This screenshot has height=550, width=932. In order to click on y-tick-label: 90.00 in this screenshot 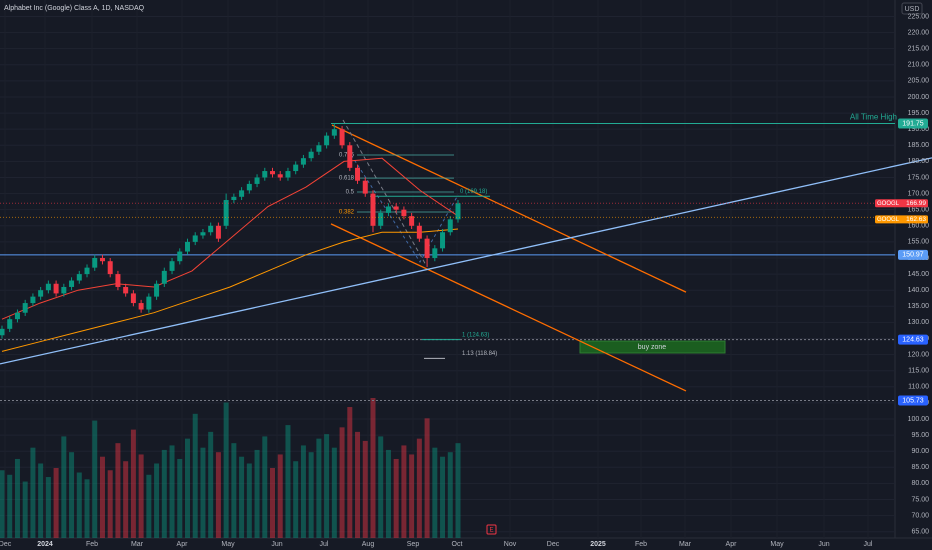, I will do `click(920, 451)`.